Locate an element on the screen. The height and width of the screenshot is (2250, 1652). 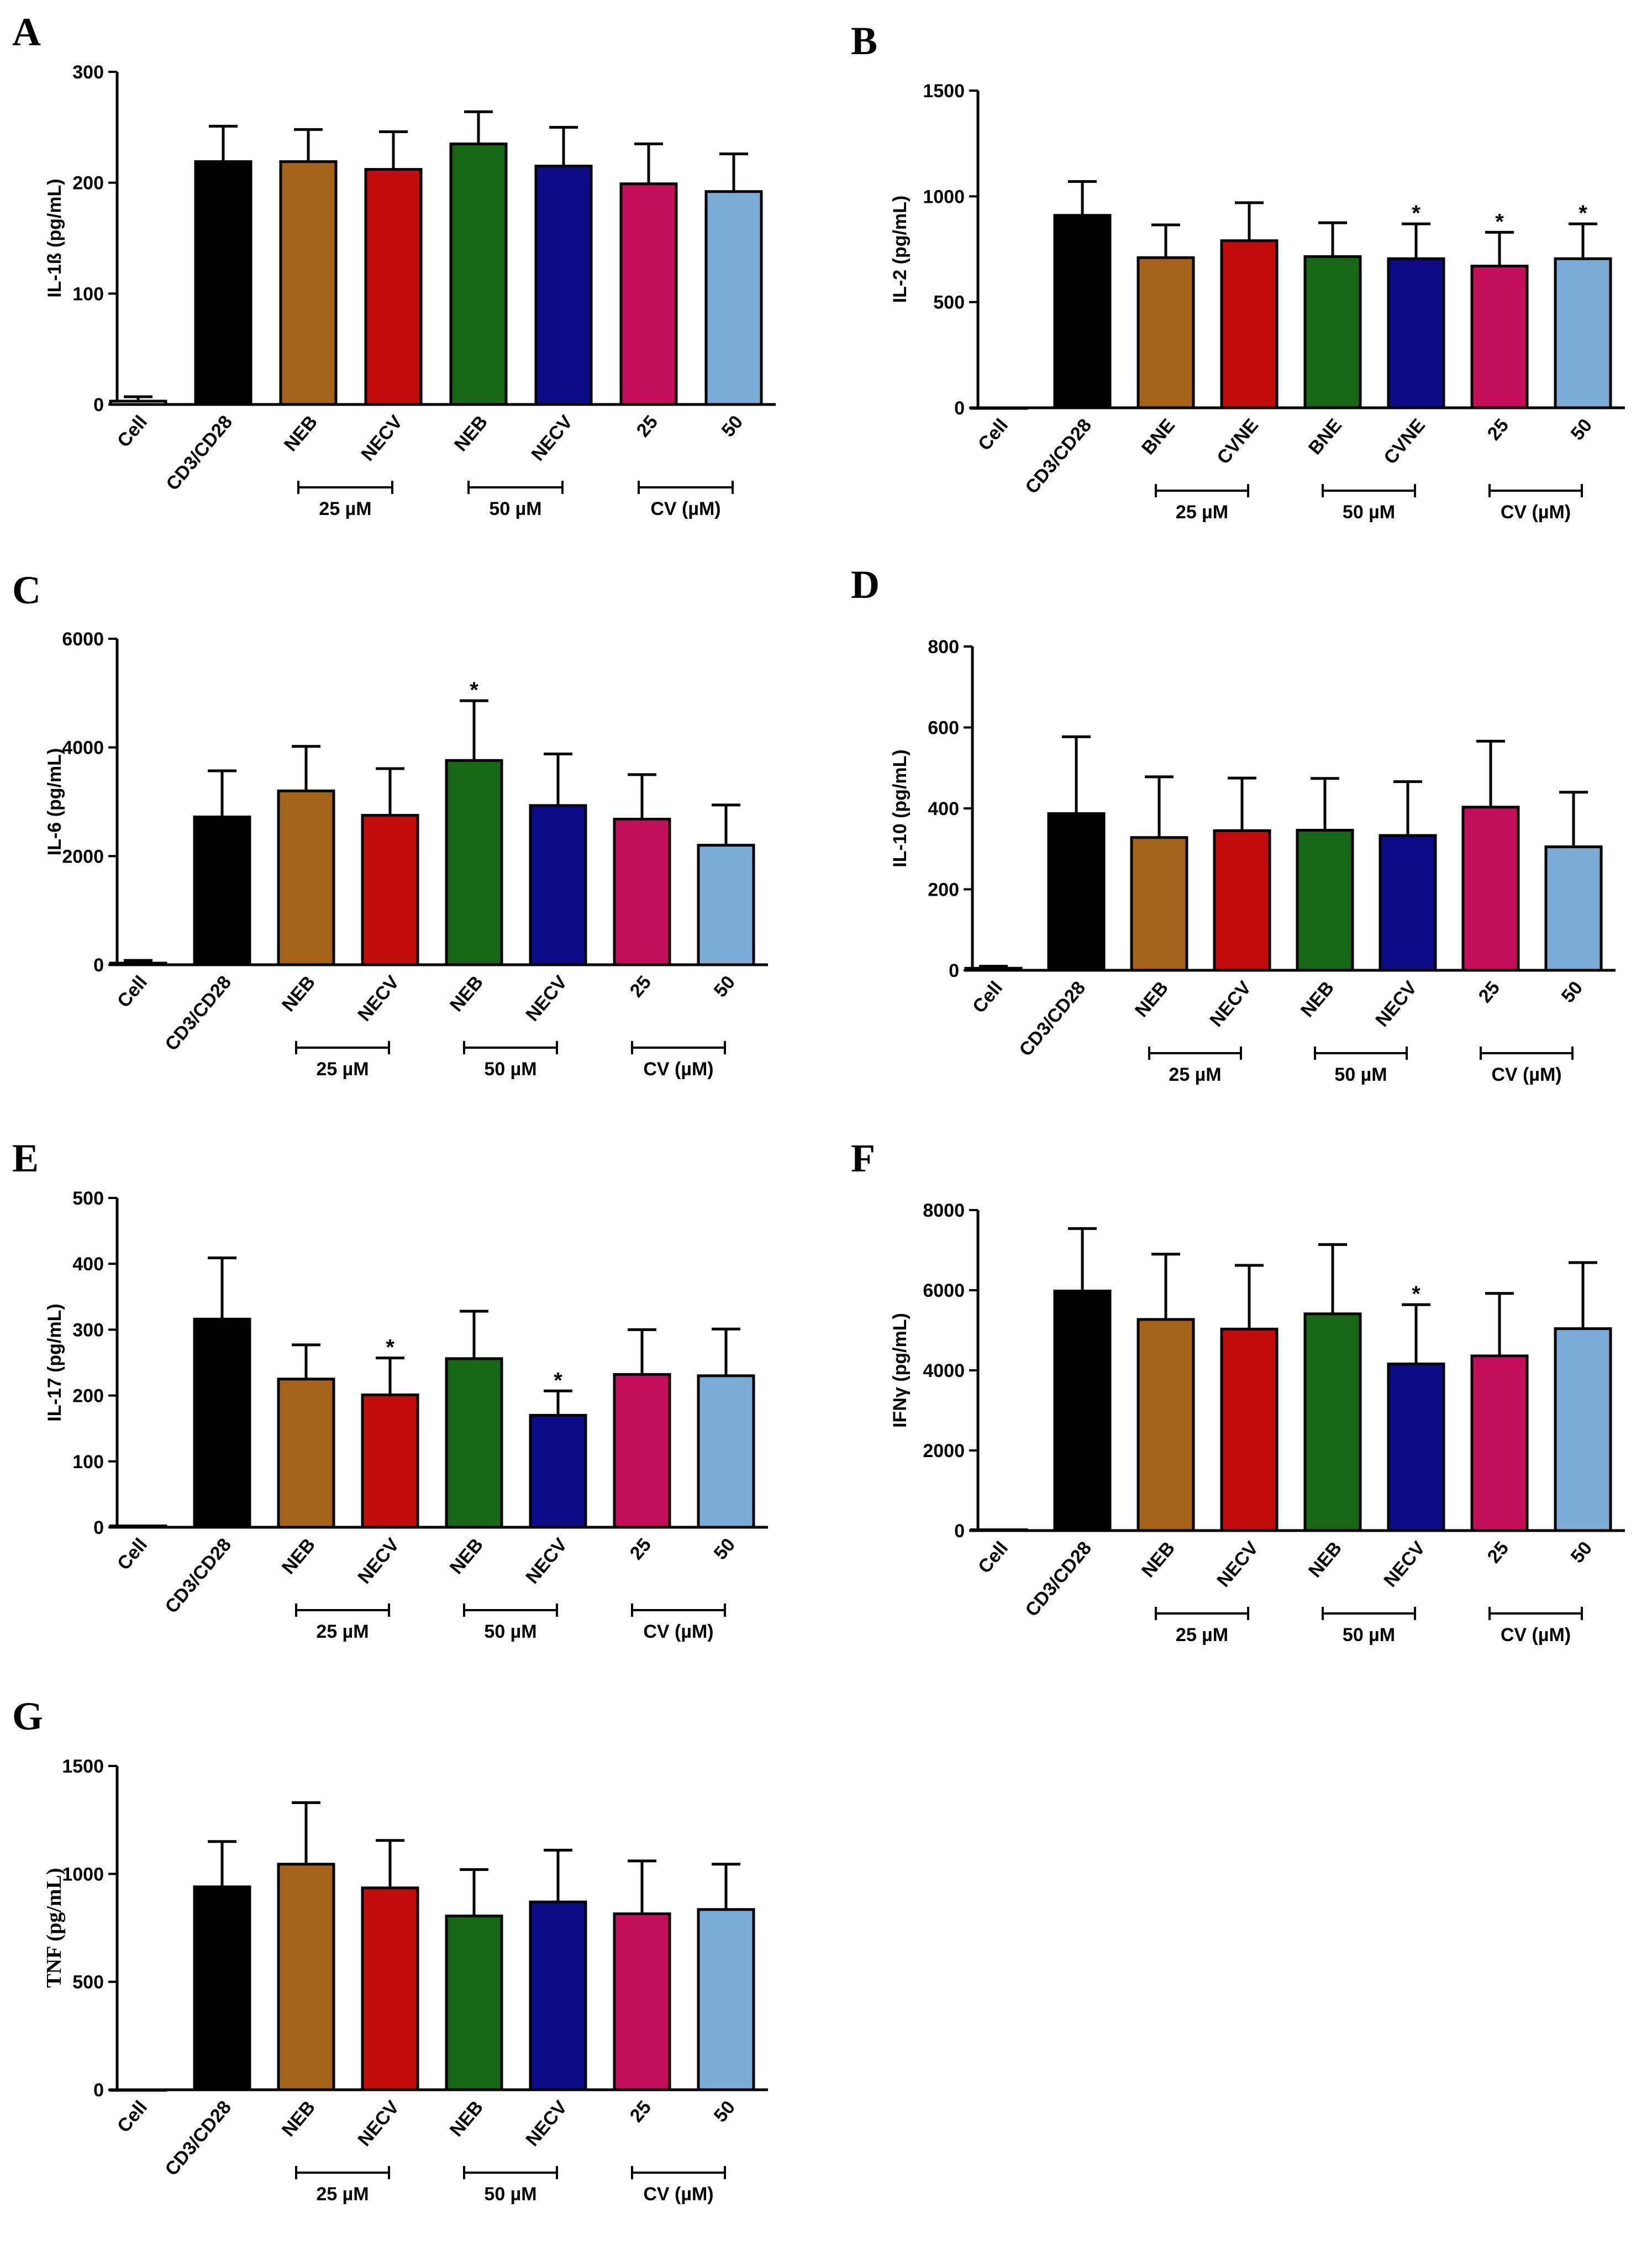
y-tick-label: 800 is located at coordinates (943, 647).